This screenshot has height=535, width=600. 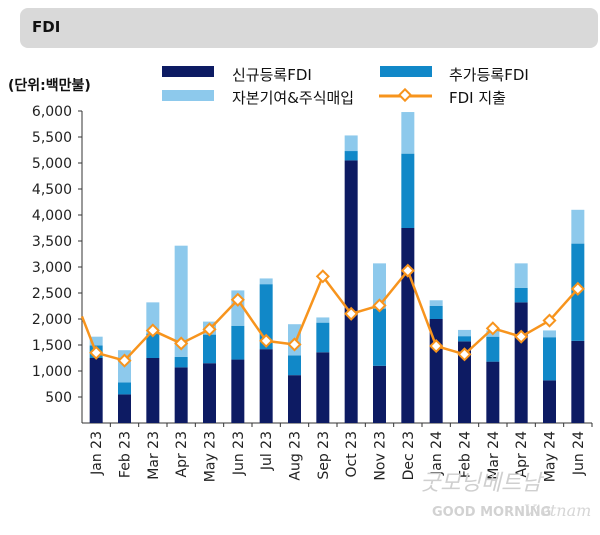 What do you see at coordinates (49, 85) in the screenshot?
I see `unit-label: (단위:백만불)` at bounding box center [49, 85].